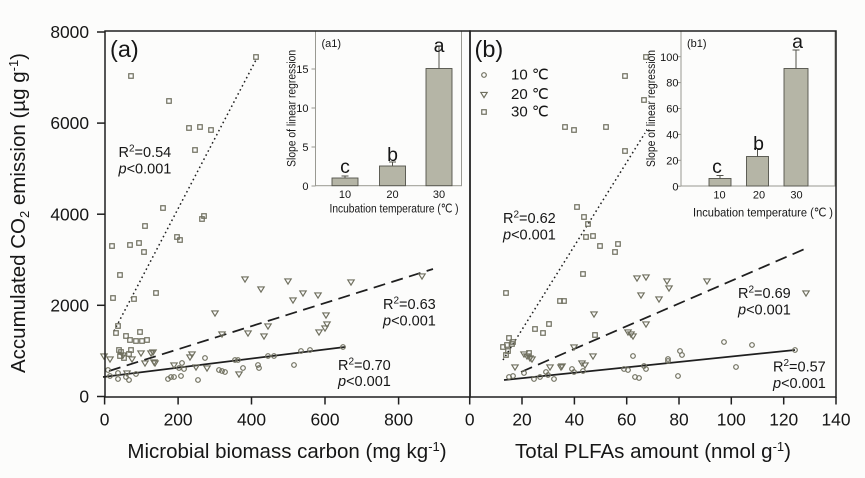  What do you see at coordinates (529, 219) in the screenshot?
I see `svg-text: R2=0.62` at bounding box center [529, 219].